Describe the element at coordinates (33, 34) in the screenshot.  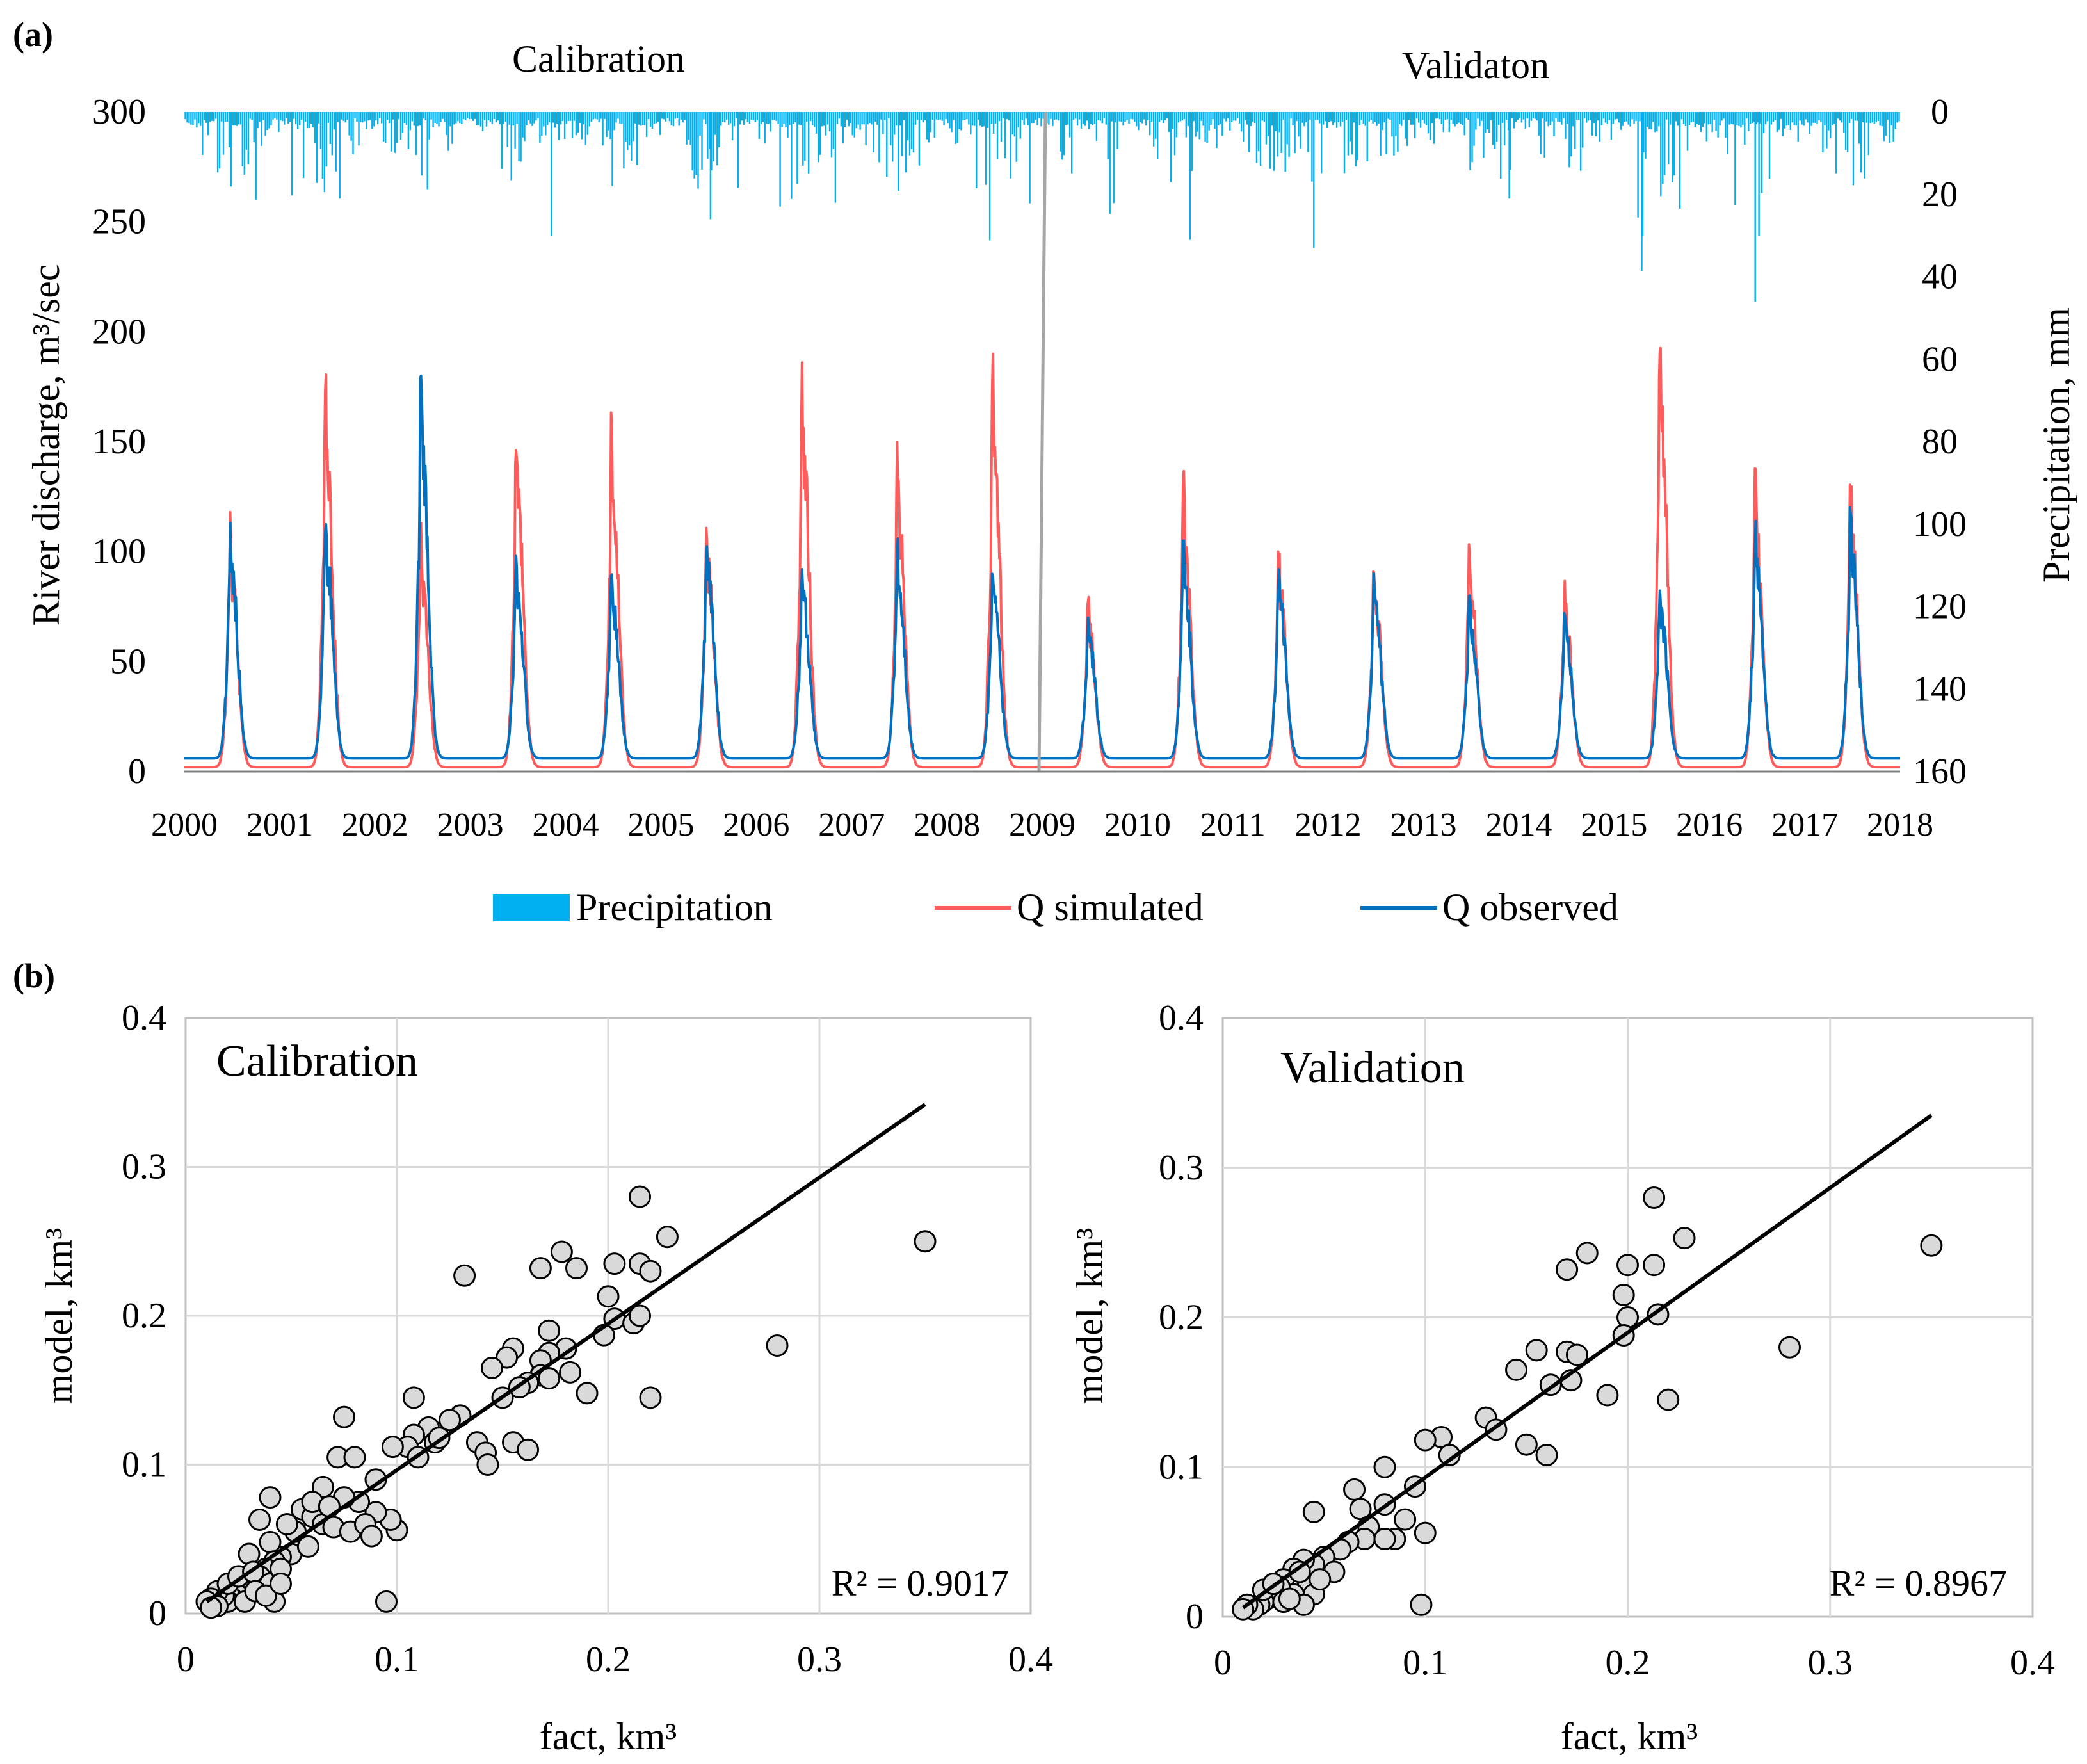
I see `panel-a-label: (a)` at that location.